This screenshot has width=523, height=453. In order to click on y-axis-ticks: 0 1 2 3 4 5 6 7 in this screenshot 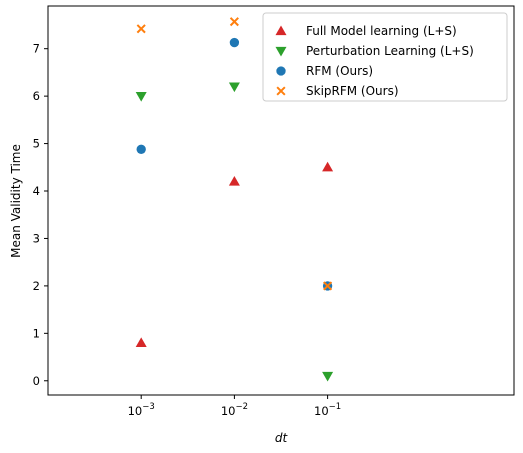, I will do `click(40, 215)`.